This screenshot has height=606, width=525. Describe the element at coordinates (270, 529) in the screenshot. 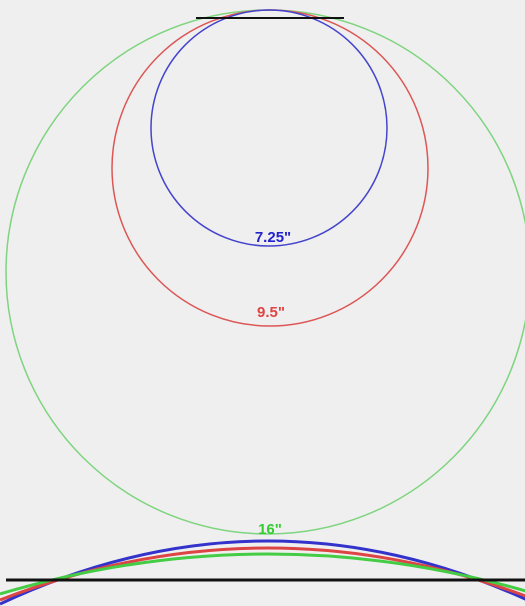

I see `label-16: 16"` at that location.